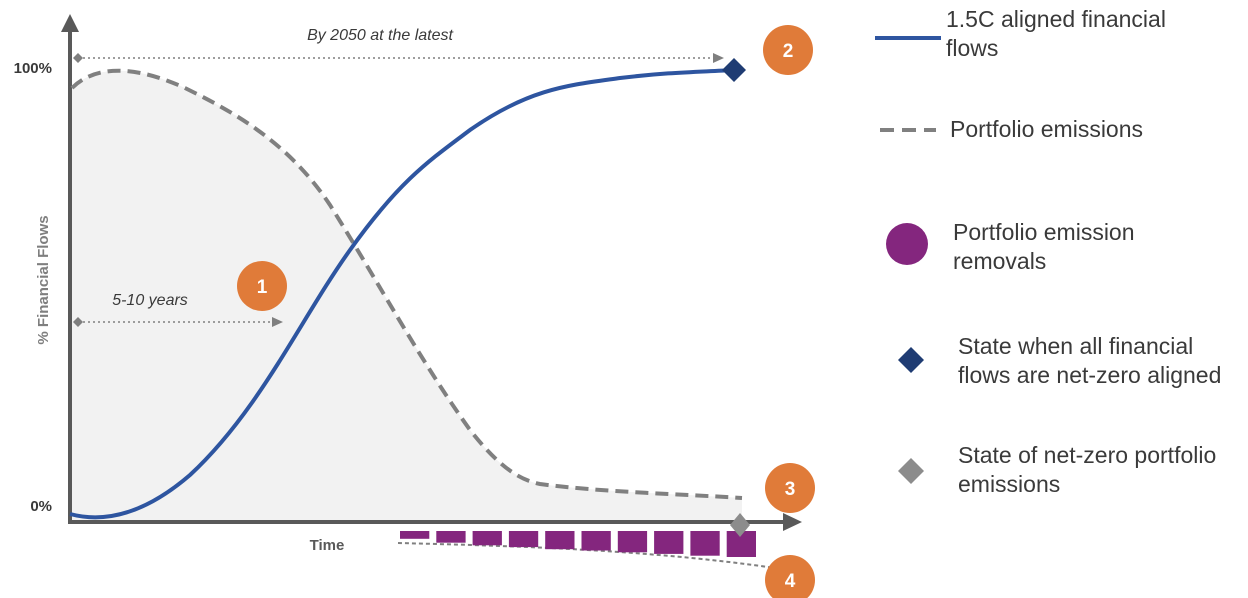 This screenshot has width=1248, height=598. I want to click on annotation-5-10-years: 5-10 years, so click(150, 300).